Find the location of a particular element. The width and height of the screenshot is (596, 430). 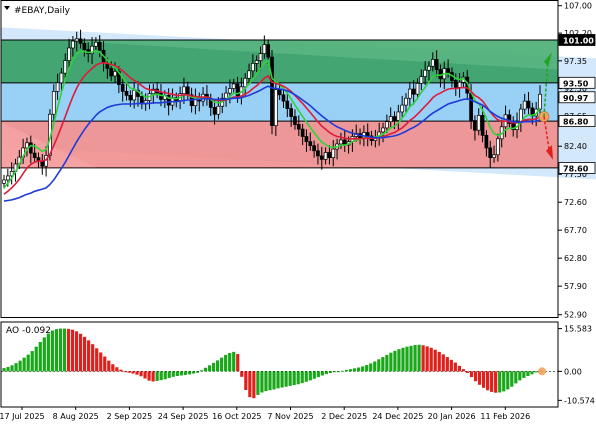

y-tick-label: 97.35 is located at coordinates (575, 61).